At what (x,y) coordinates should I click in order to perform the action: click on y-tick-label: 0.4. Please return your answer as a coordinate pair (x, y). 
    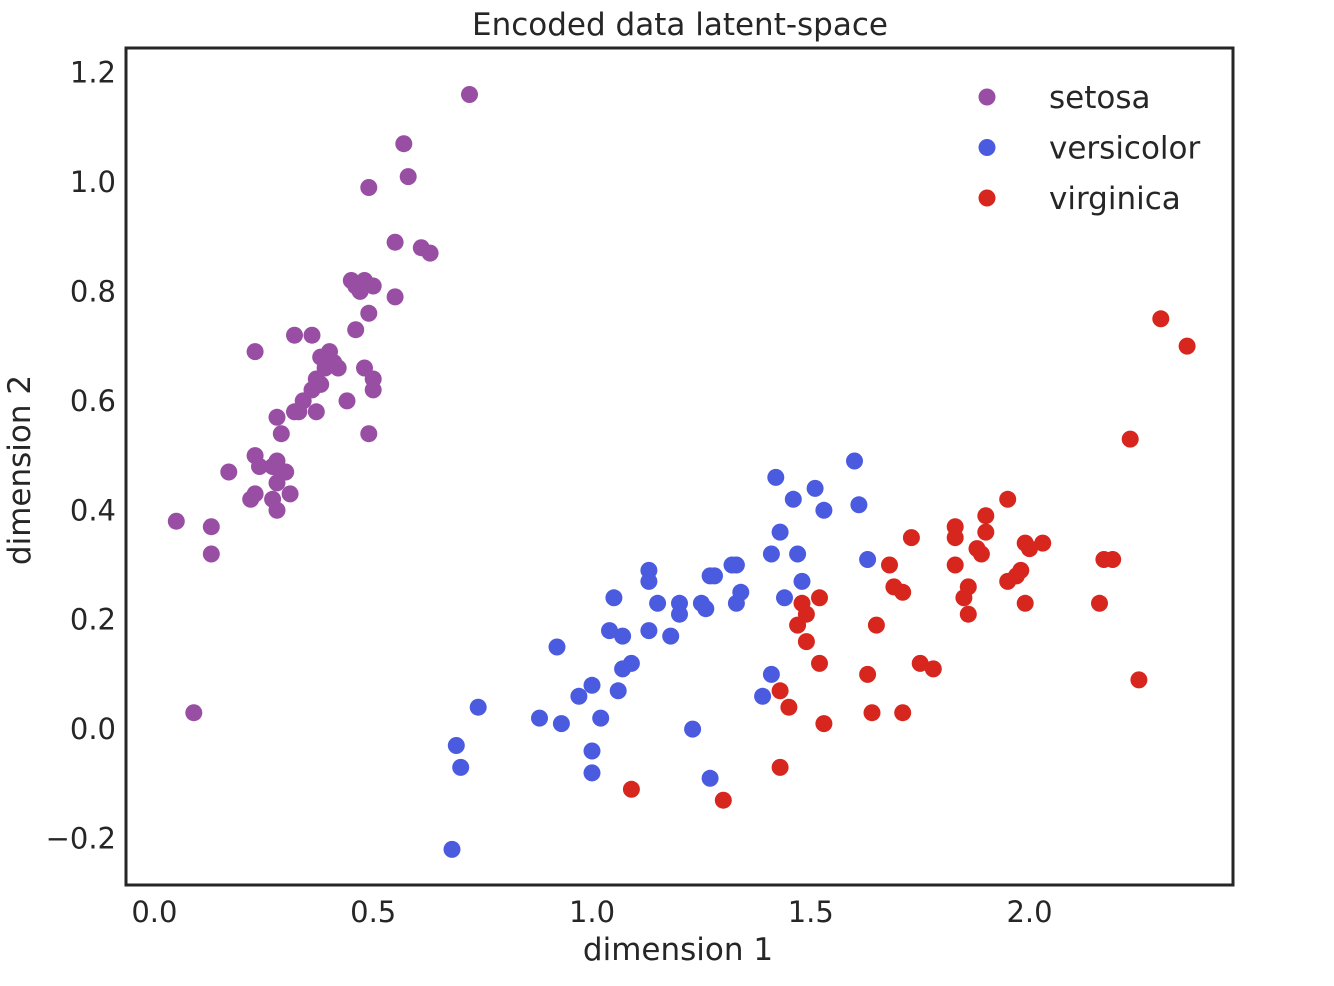
    Looking at the image, I should click on (93, 510).